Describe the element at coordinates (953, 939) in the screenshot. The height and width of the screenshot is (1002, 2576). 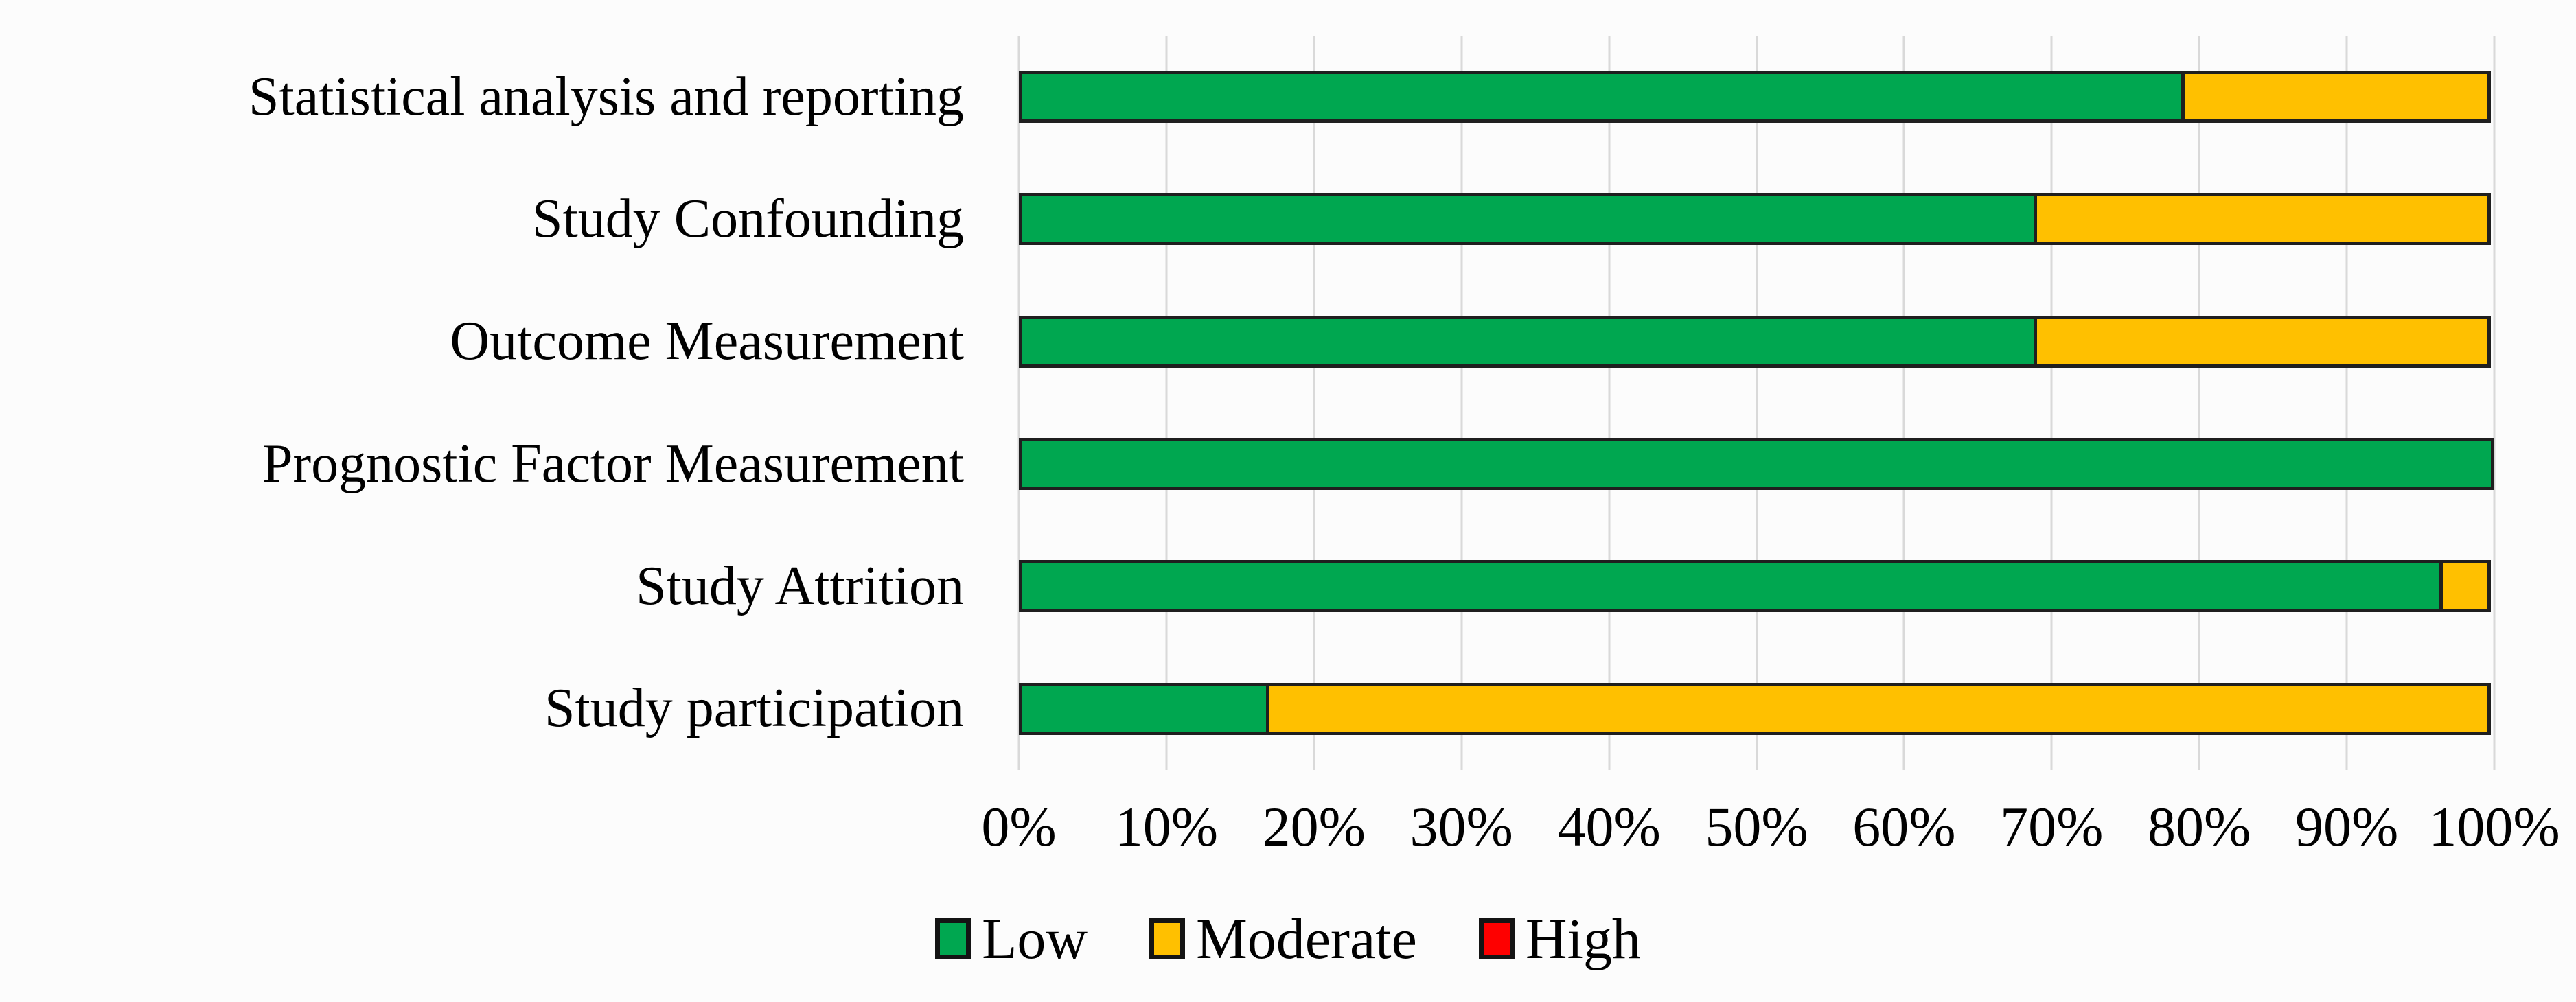
I see `legend-swatch-low` at that location.